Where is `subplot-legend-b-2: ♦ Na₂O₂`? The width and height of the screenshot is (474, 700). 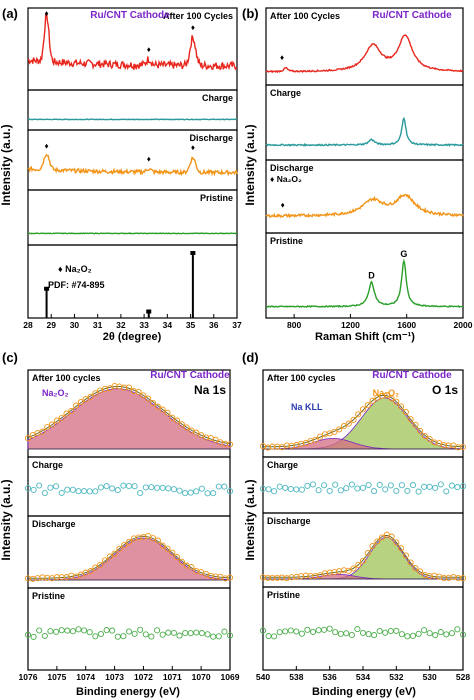 subplot-legend-b-2: ♦ Na₂O₂ is located at coordinates (286, 179).